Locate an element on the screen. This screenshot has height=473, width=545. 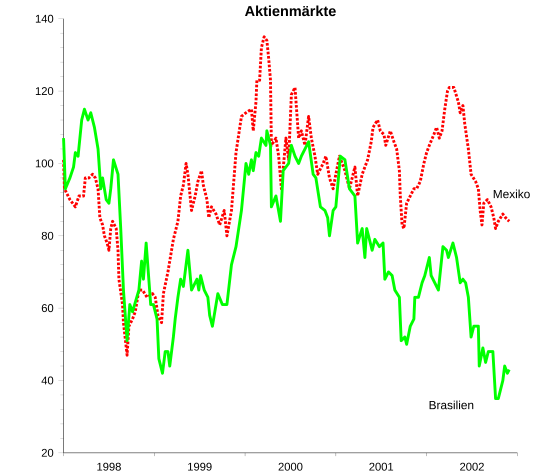
x-tick-label: 2002 is located at coordinates (472, 466).